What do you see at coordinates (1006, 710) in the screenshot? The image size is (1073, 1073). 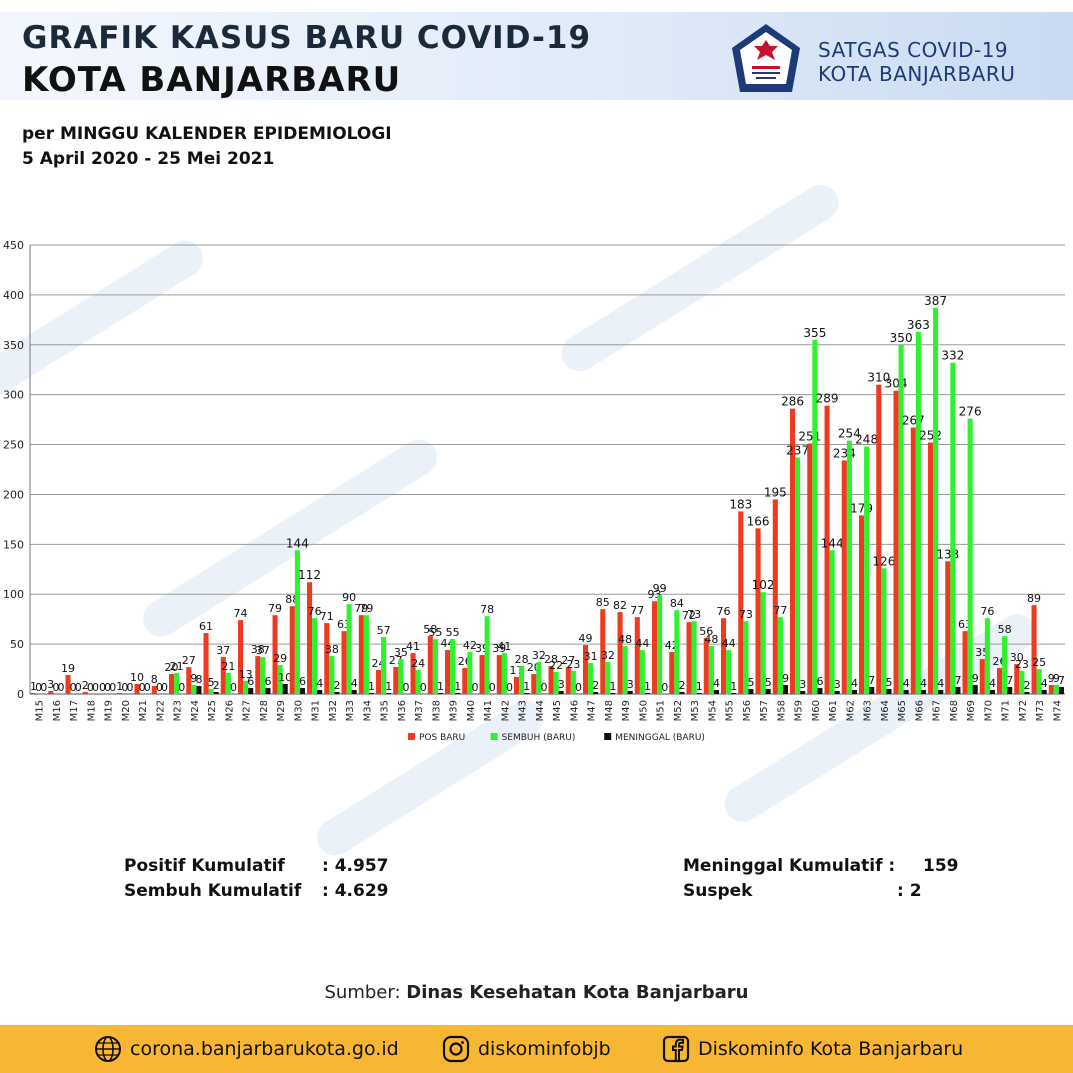 I see `x-tick-label: M71` at bounding box center [1006, 710].